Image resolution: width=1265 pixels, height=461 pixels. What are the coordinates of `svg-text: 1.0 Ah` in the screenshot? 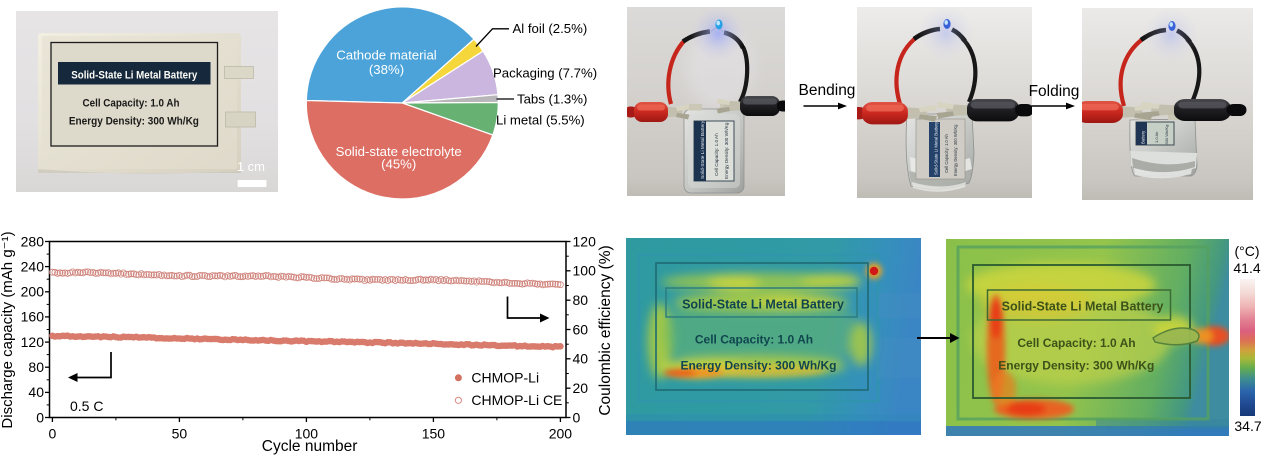 It's located at (1156, 137).